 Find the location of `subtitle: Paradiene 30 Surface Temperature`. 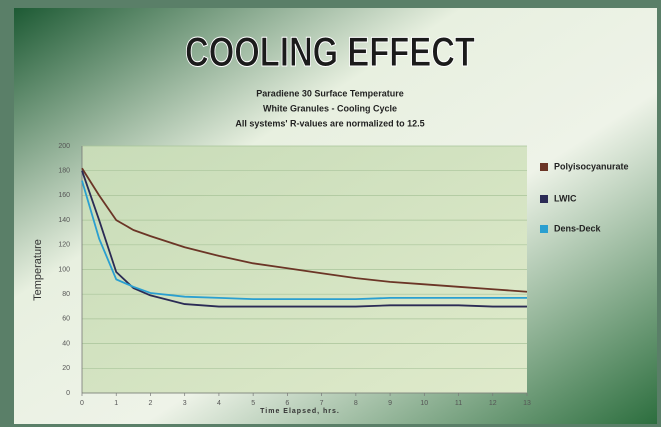

subtitle: Paradiene 30 Surface Temperature is located at coordinates (329, 93).